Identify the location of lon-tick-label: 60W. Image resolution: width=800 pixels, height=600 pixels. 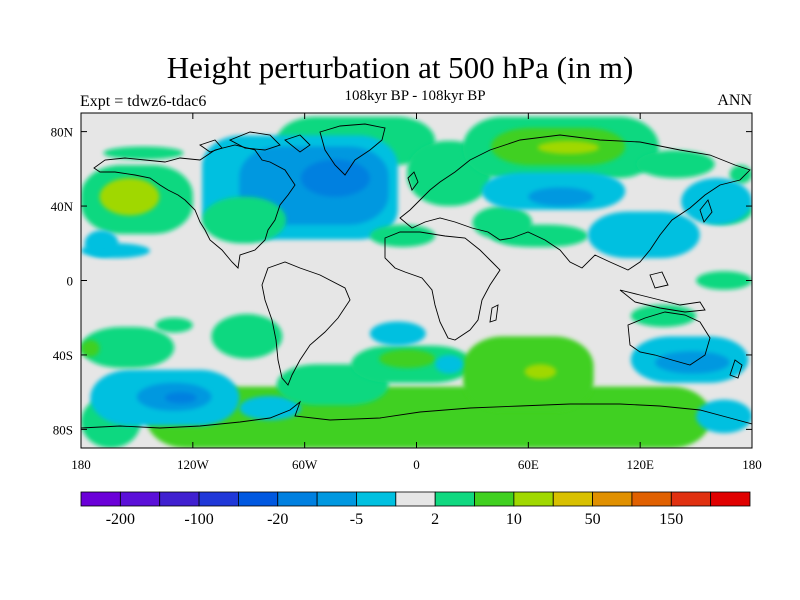
(305, 464).